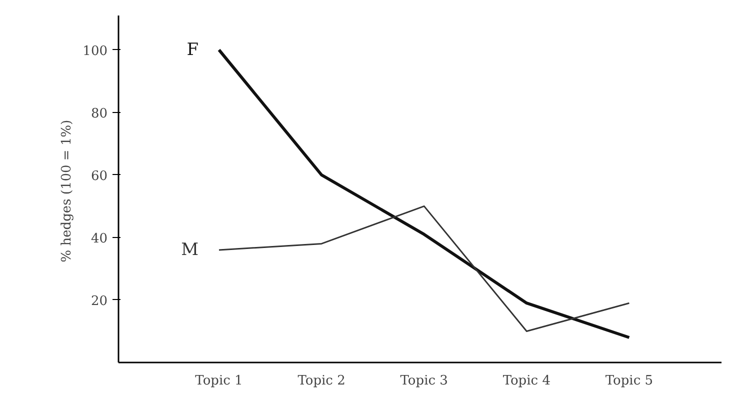 Image resolution: width=733 pixels, height=402 pixels. Describe the element at coordinates (99, 301) in the screenshot. I see `y-tick-label: 20` at that location.